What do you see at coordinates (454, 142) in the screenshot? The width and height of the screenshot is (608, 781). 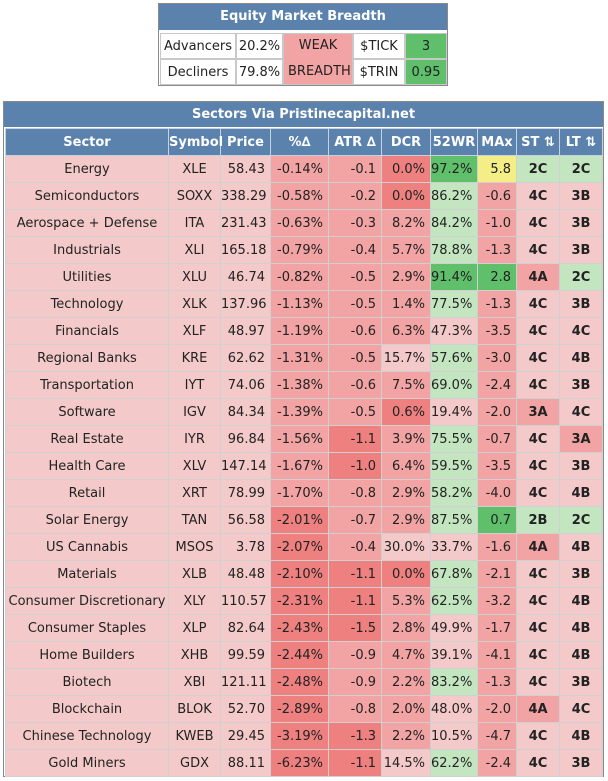 I see `col-header-52wr: 52WR` at bounding box center [454, 142].